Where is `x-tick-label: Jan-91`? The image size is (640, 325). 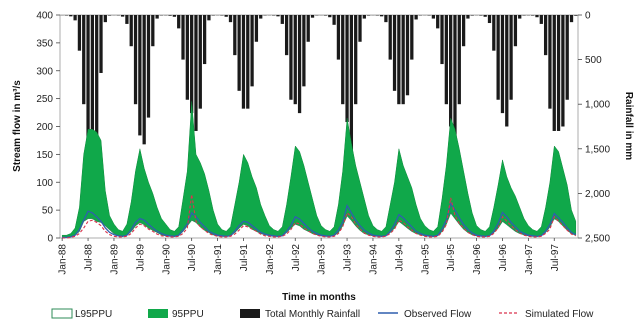
x-tick-label: Jan-91 is located at coordinates (218, 259).